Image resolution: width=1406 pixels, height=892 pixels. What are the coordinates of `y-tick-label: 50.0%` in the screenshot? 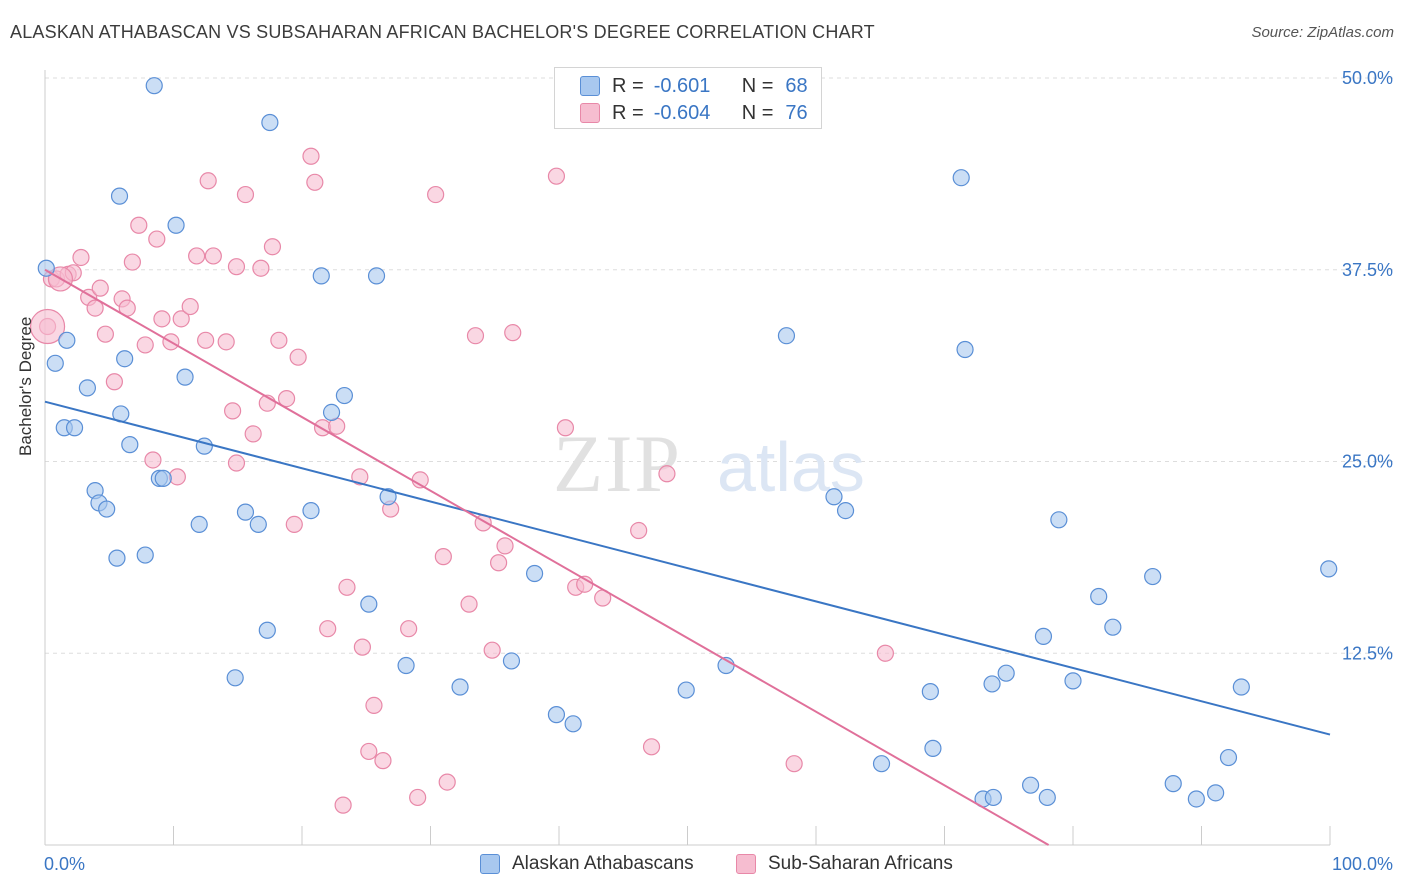 It's located at (1367, 78).